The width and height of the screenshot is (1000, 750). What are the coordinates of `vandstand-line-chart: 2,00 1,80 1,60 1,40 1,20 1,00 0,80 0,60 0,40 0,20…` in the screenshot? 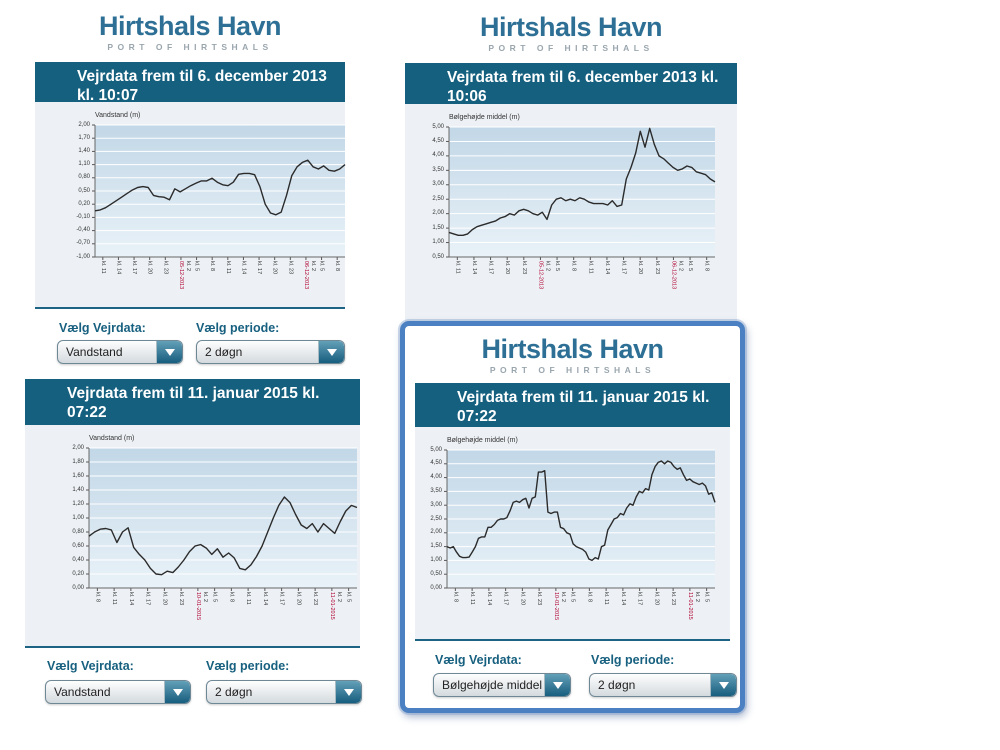 It's located at (215, 532).